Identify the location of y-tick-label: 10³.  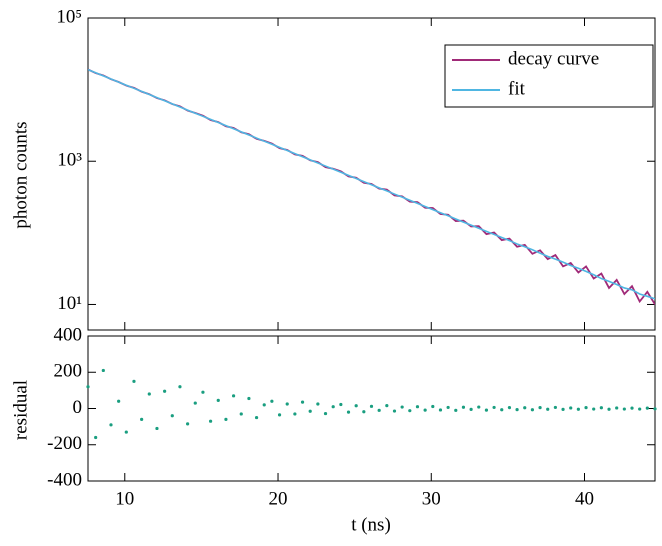
(69, 160).